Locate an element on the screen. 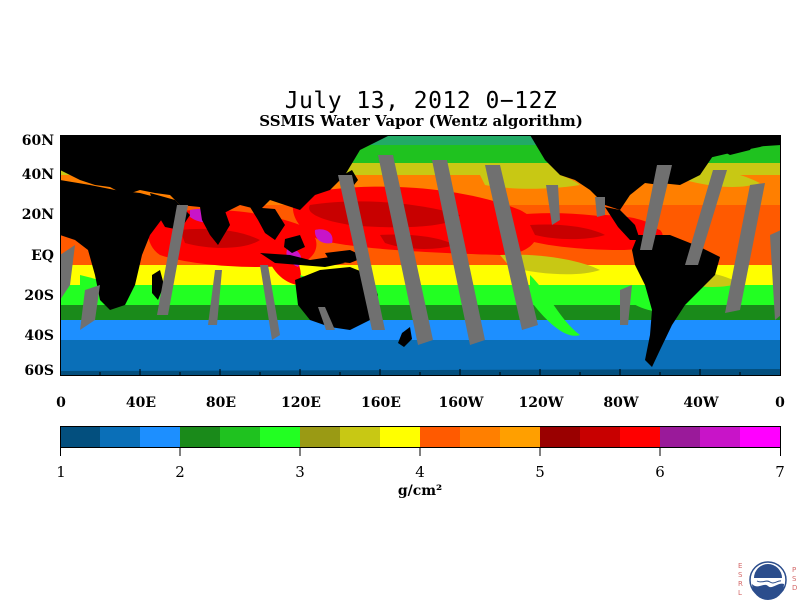  logo-letter: E is located at coordinates (740, 566).